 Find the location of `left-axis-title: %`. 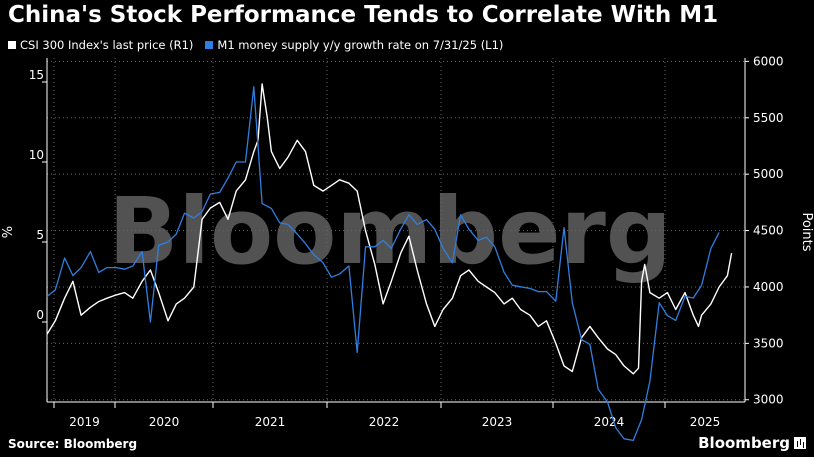

left-axis-title: % is located at coordinates (8, 232).